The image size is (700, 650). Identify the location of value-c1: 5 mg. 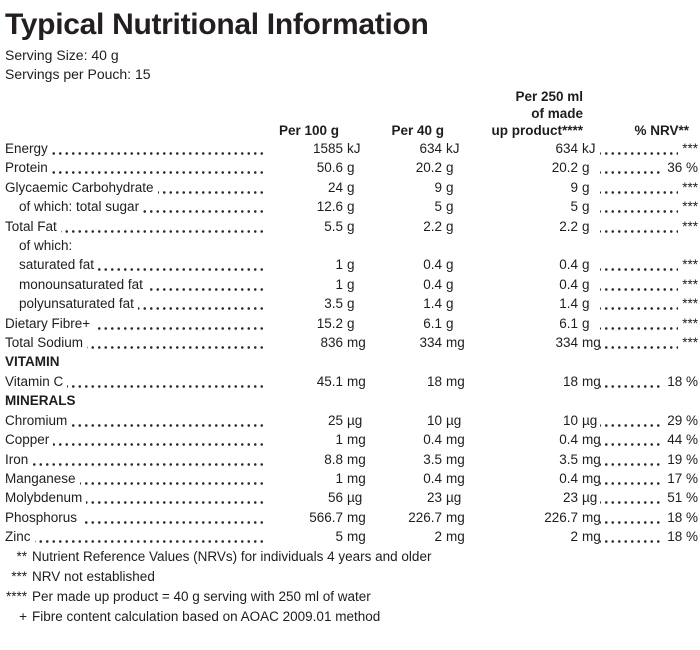
(315, 537).